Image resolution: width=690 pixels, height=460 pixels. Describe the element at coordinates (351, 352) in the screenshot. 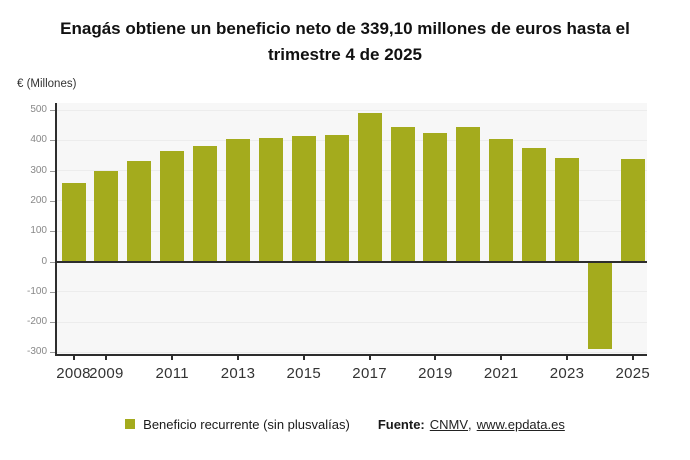

I see `gridline--300` at that location.